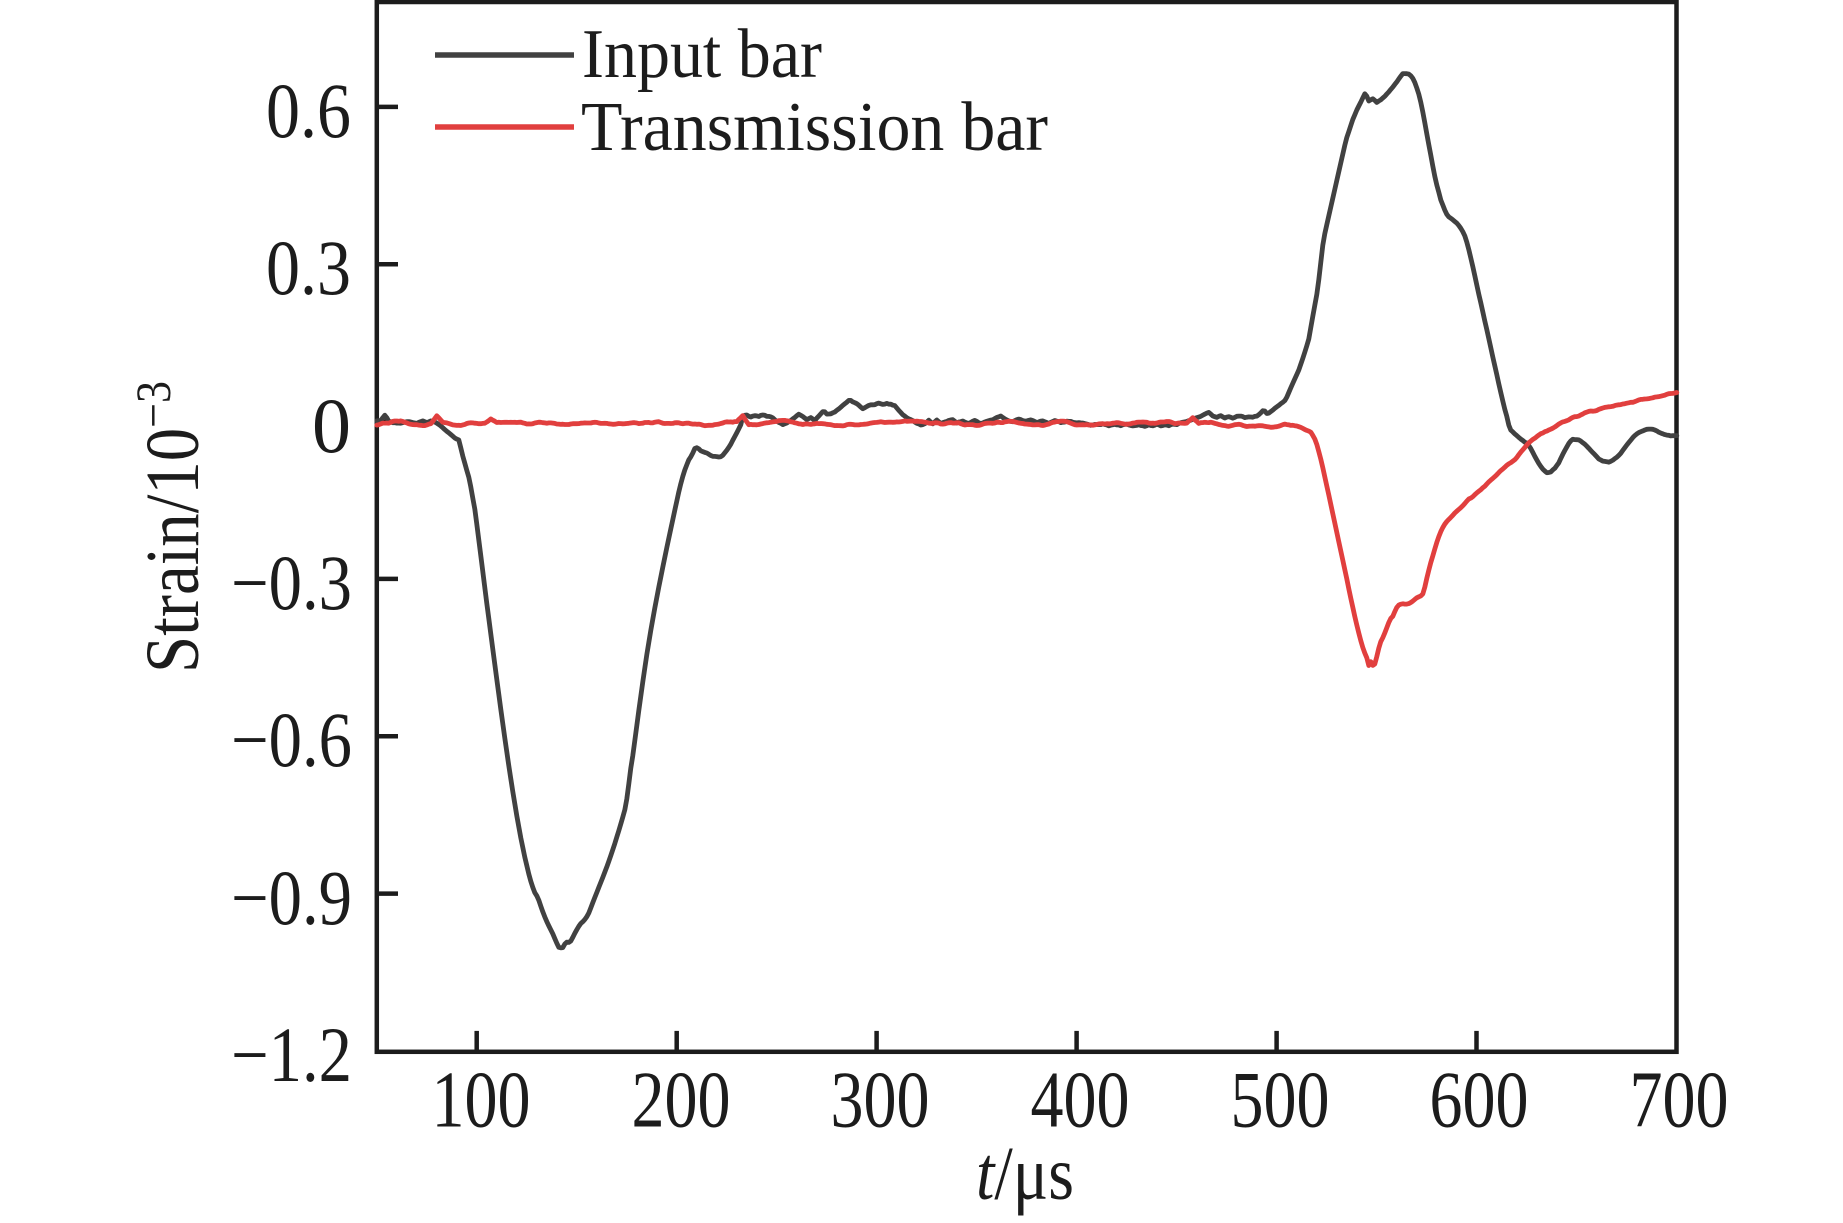 This screenshot has height=1223, width=1843. Describe the element at coordinates (481, 1101) in the screenshot. I see `svg-text: 100` at that location.